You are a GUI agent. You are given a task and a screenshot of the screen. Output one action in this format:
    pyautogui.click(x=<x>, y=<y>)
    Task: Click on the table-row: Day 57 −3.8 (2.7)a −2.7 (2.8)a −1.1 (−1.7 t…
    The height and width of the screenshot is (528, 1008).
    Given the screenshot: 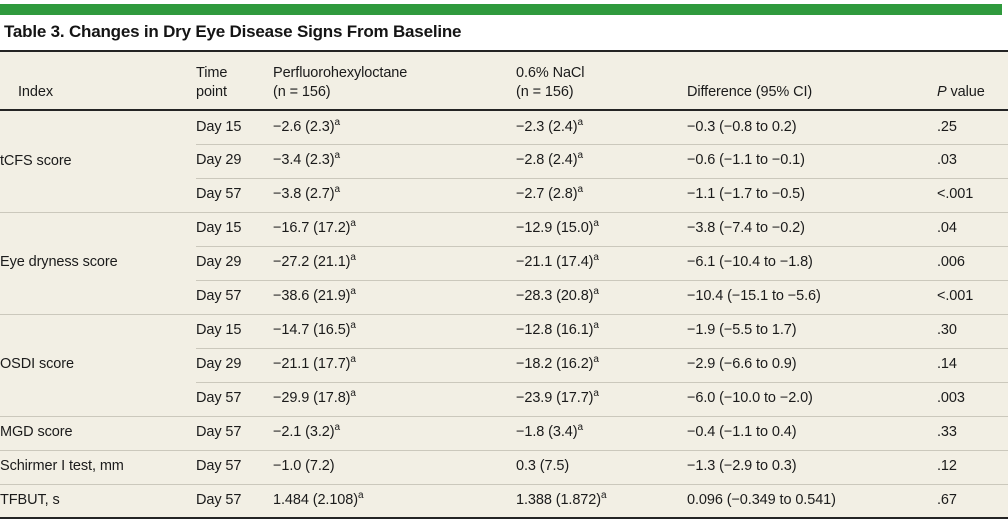 What is the action you would take?
    pyautogui.click(x=504, y=194)
    